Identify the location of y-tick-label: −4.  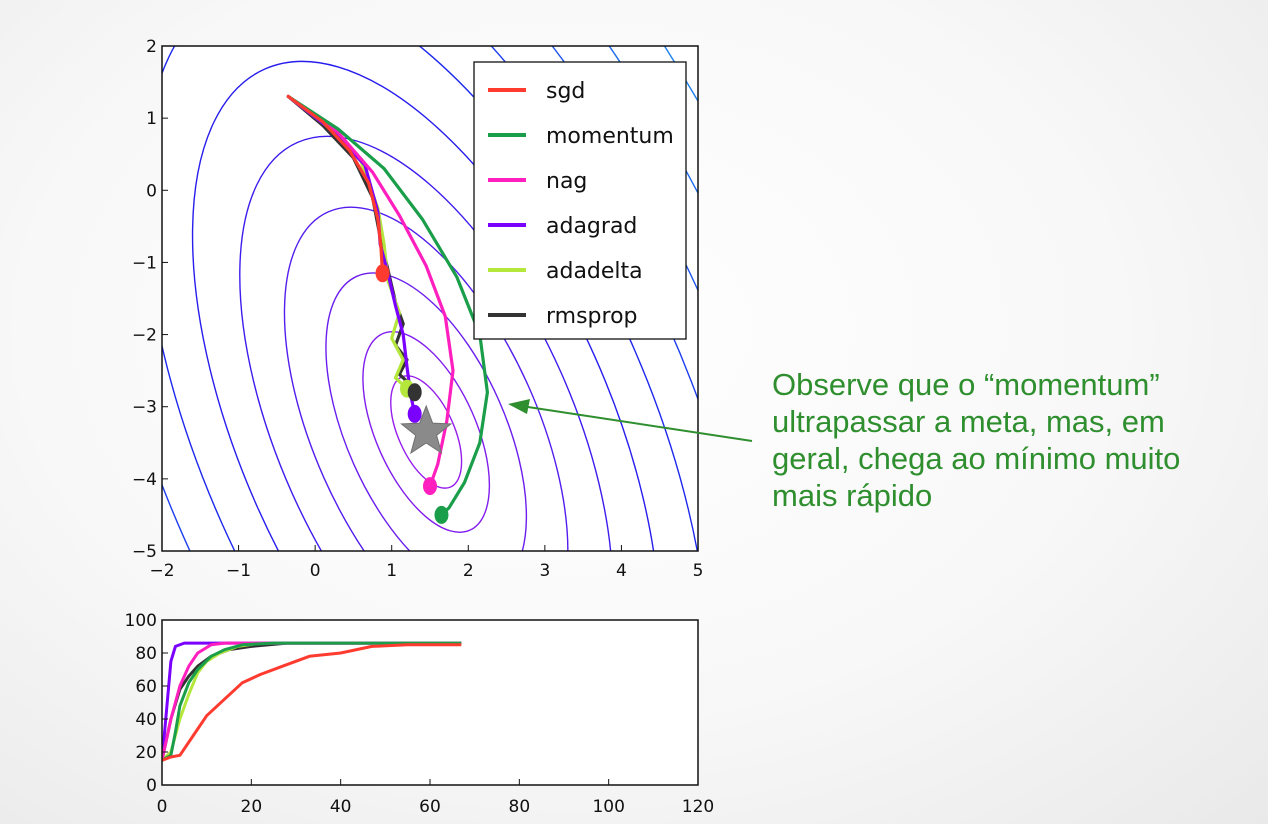
(144, 480).